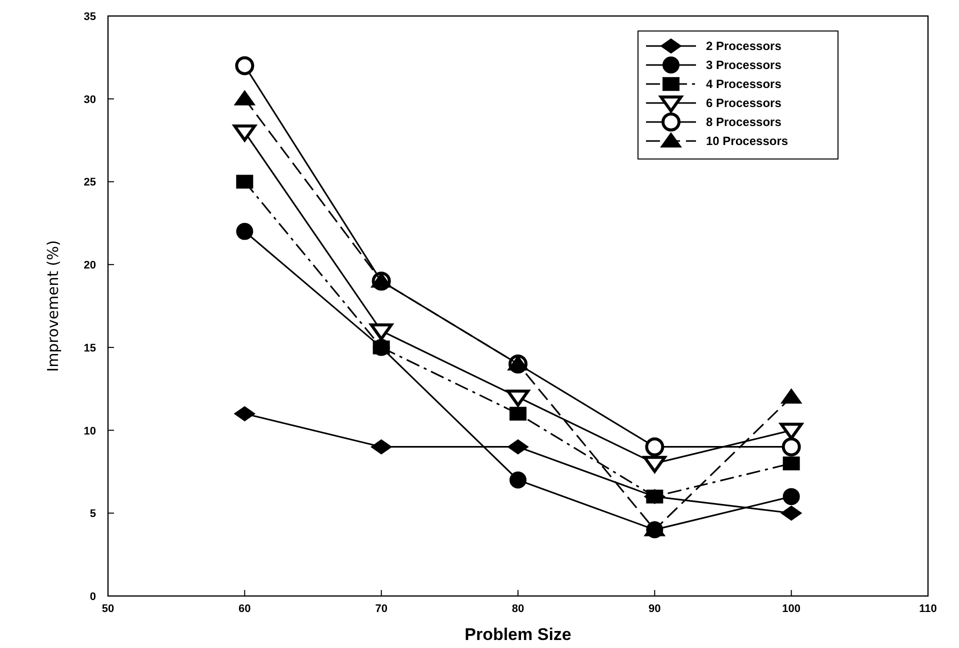 The height and width of the screenshot is (648, 959). What do you see at coordinates (744, 103) in the screenshot?
I see `legend-label: 6 Processors` at bounding box center [744, 103].